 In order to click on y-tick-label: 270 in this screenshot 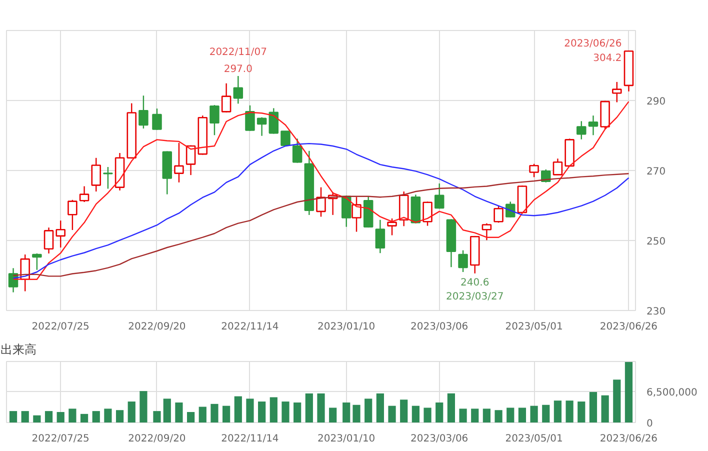, I will do `click(656, 172)`.